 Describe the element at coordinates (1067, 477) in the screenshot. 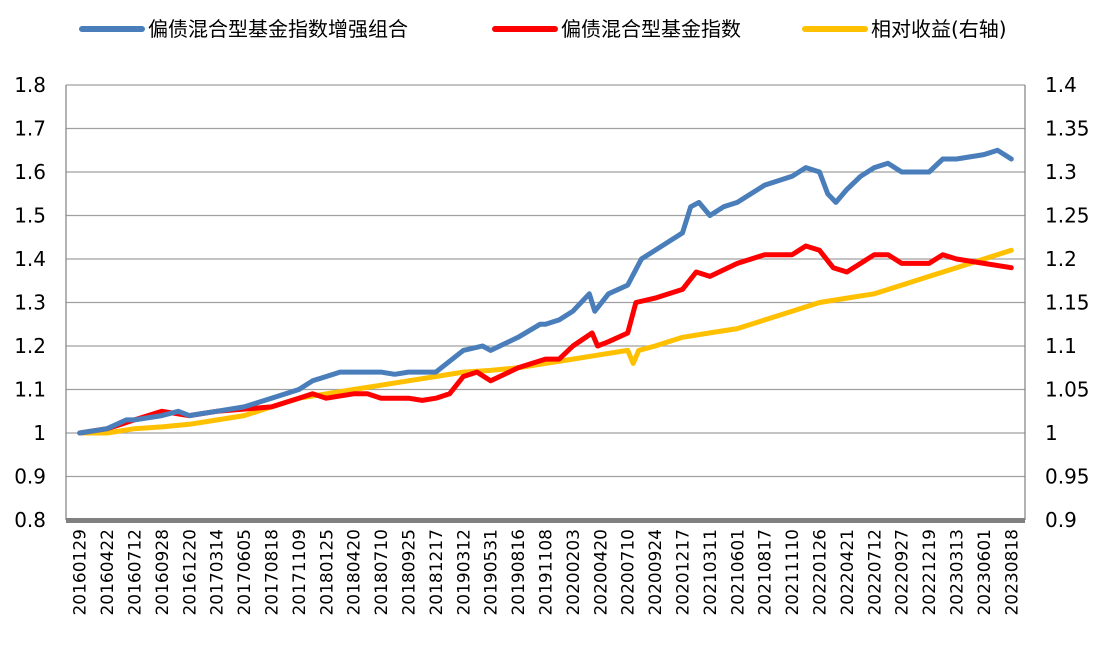

I see `right-y-tick-label: 0.95` at that location.